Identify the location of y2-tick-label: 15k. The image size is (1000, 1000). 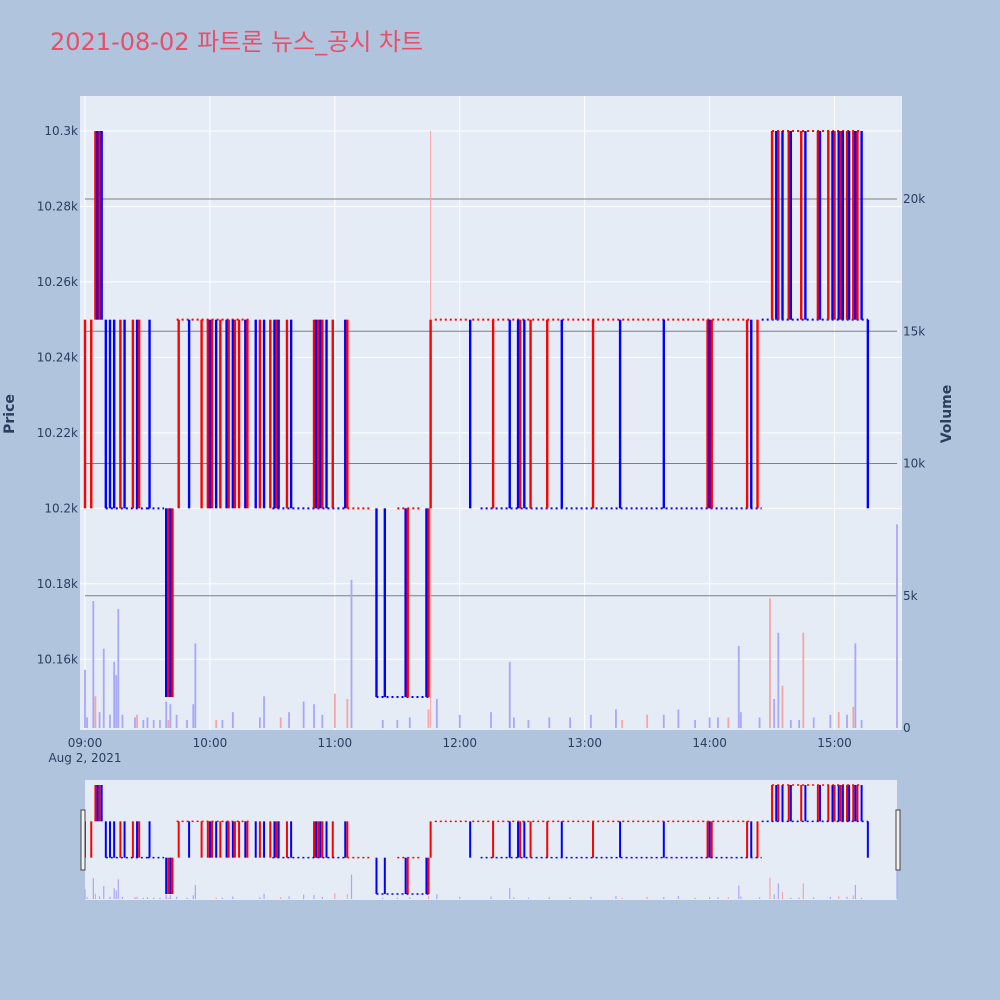
(914, 331).